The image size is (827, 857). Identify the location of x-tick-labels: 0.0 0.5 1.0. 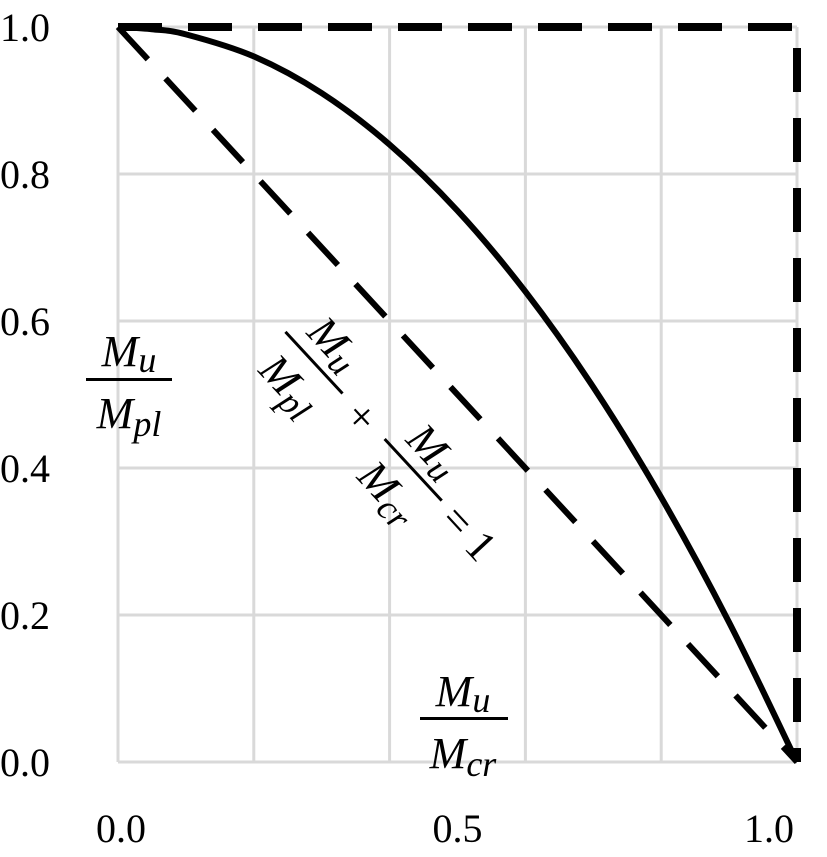
(445, 828).